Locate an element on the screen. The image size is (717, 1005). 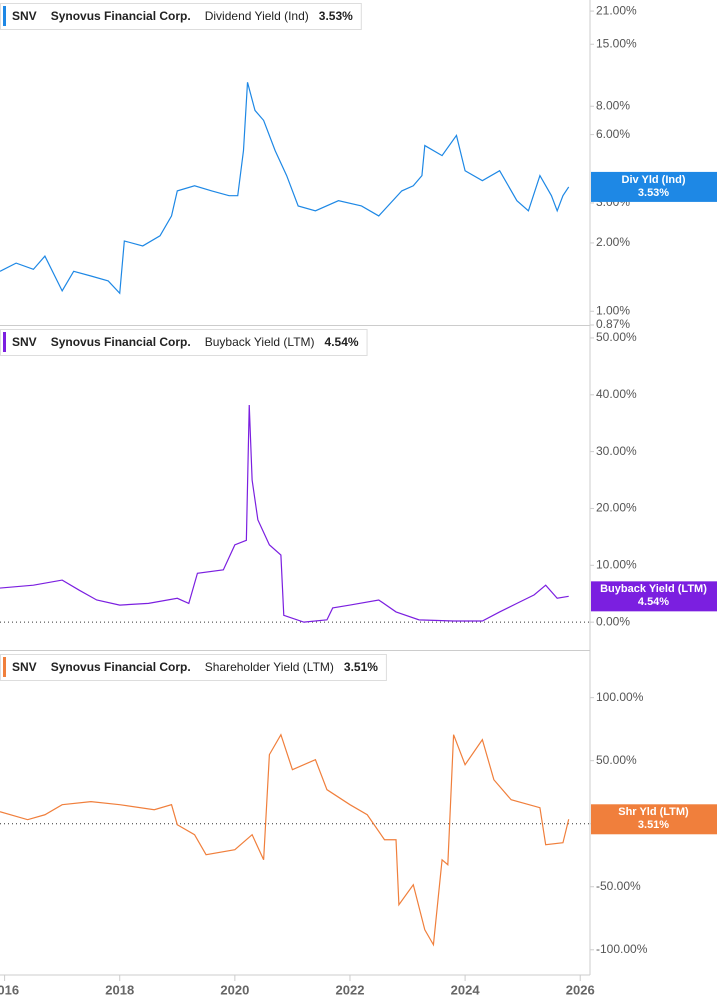
y-tick-label: 0.87% is located at coordinates (613, 324).